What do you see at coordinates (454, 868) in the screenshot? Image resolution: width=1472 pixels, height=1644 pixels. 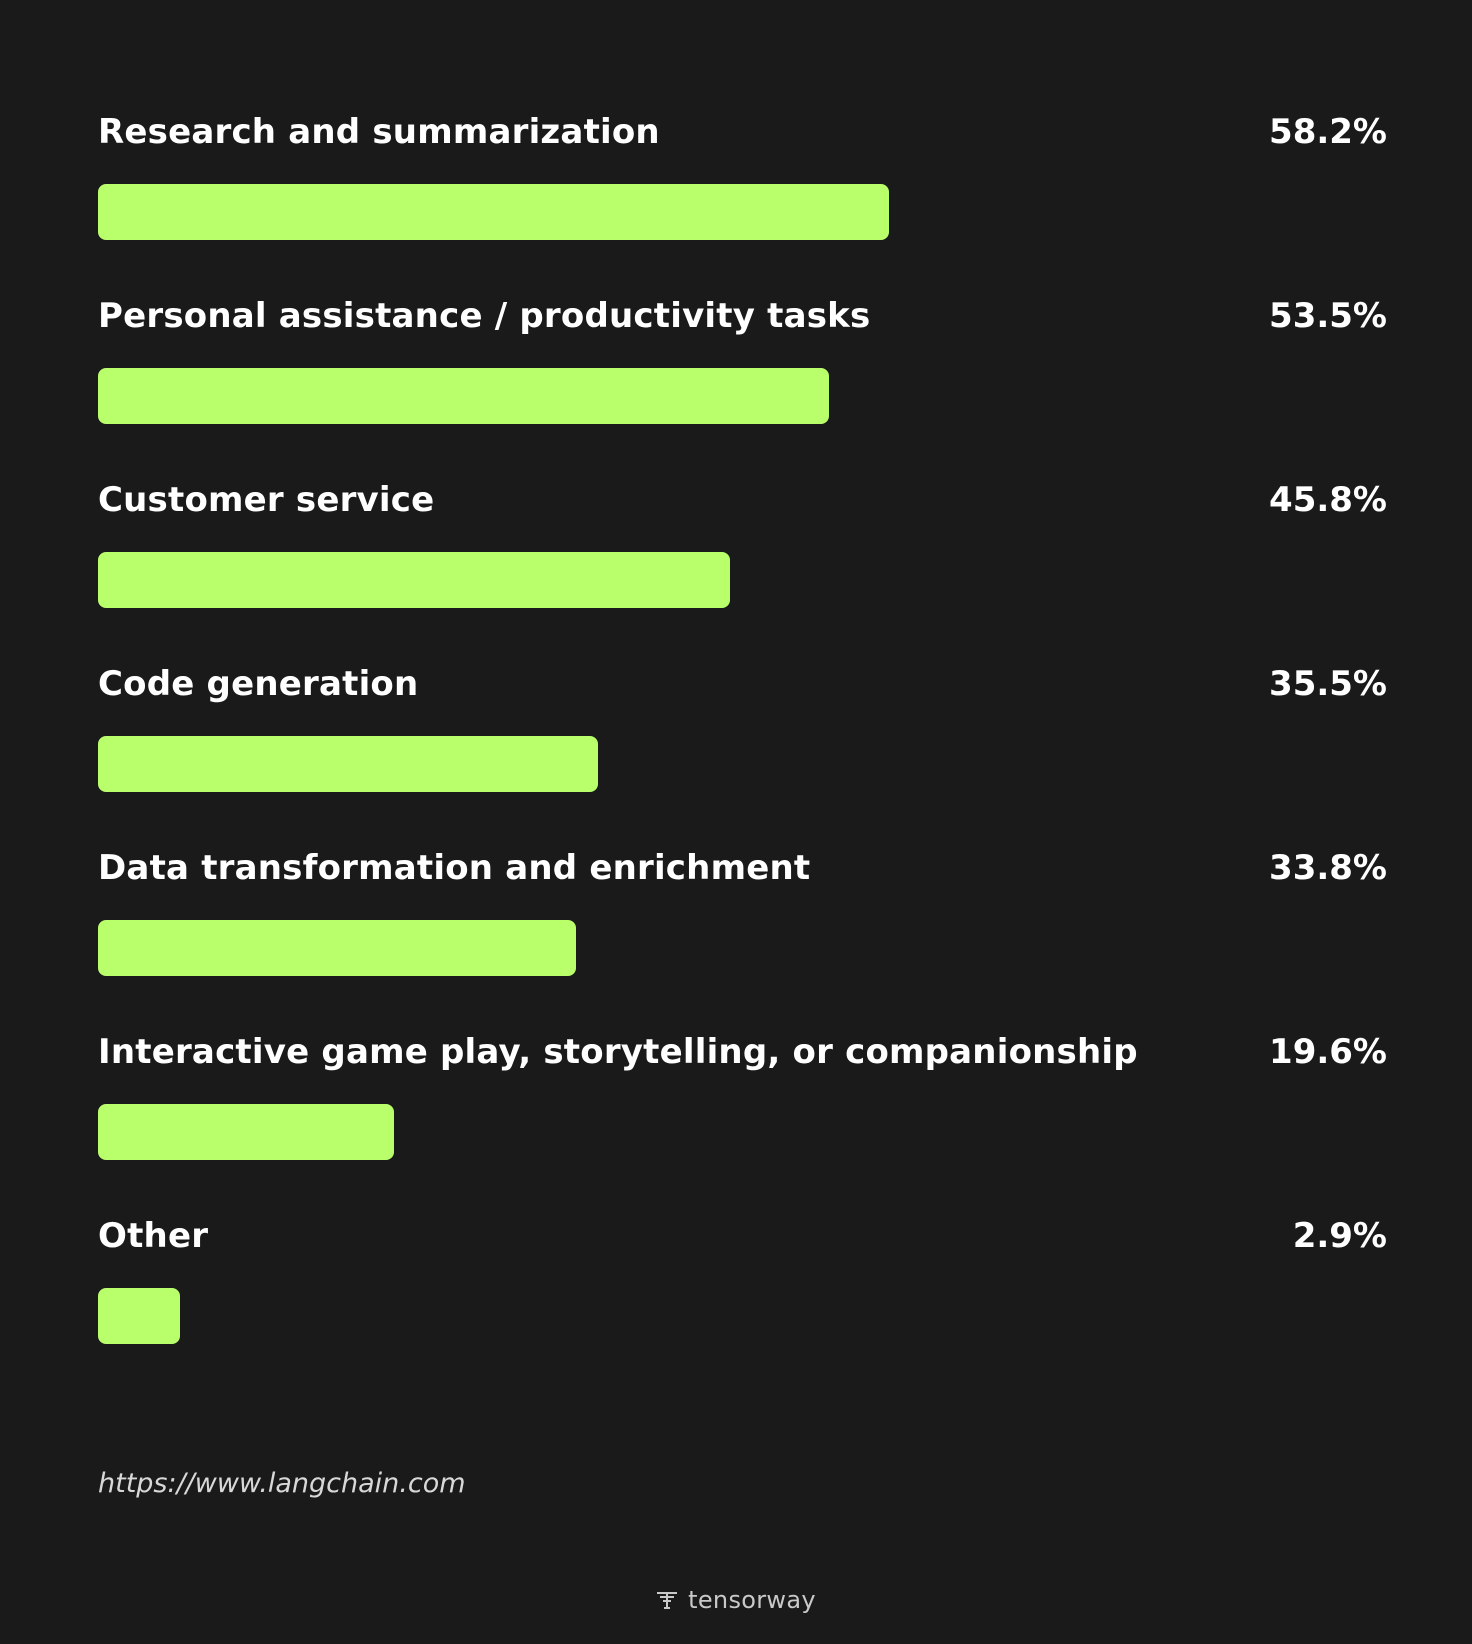 I see `category-label: Data transformation and enrichment` at bounding box center [454, 868].